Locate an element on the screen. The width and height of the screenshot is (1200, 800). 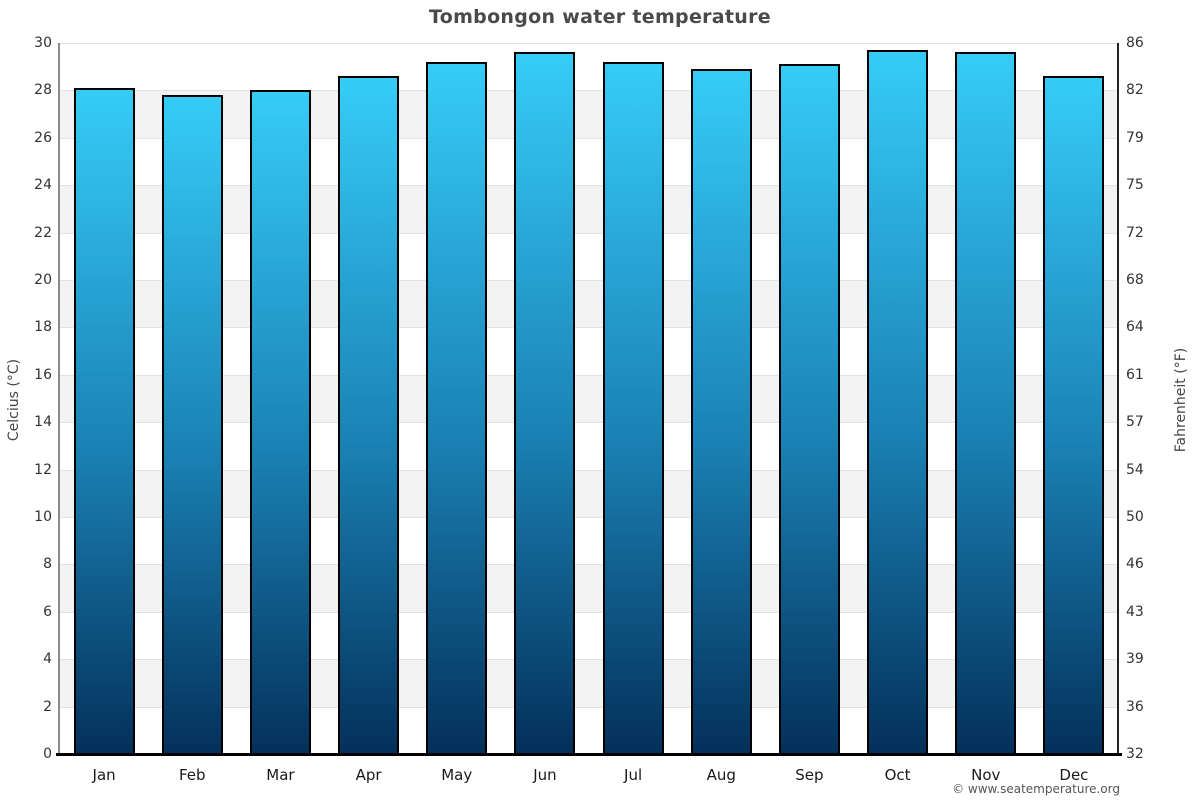
fahrenheit-tick-label: 61 is located at coordinates (1135, 374).